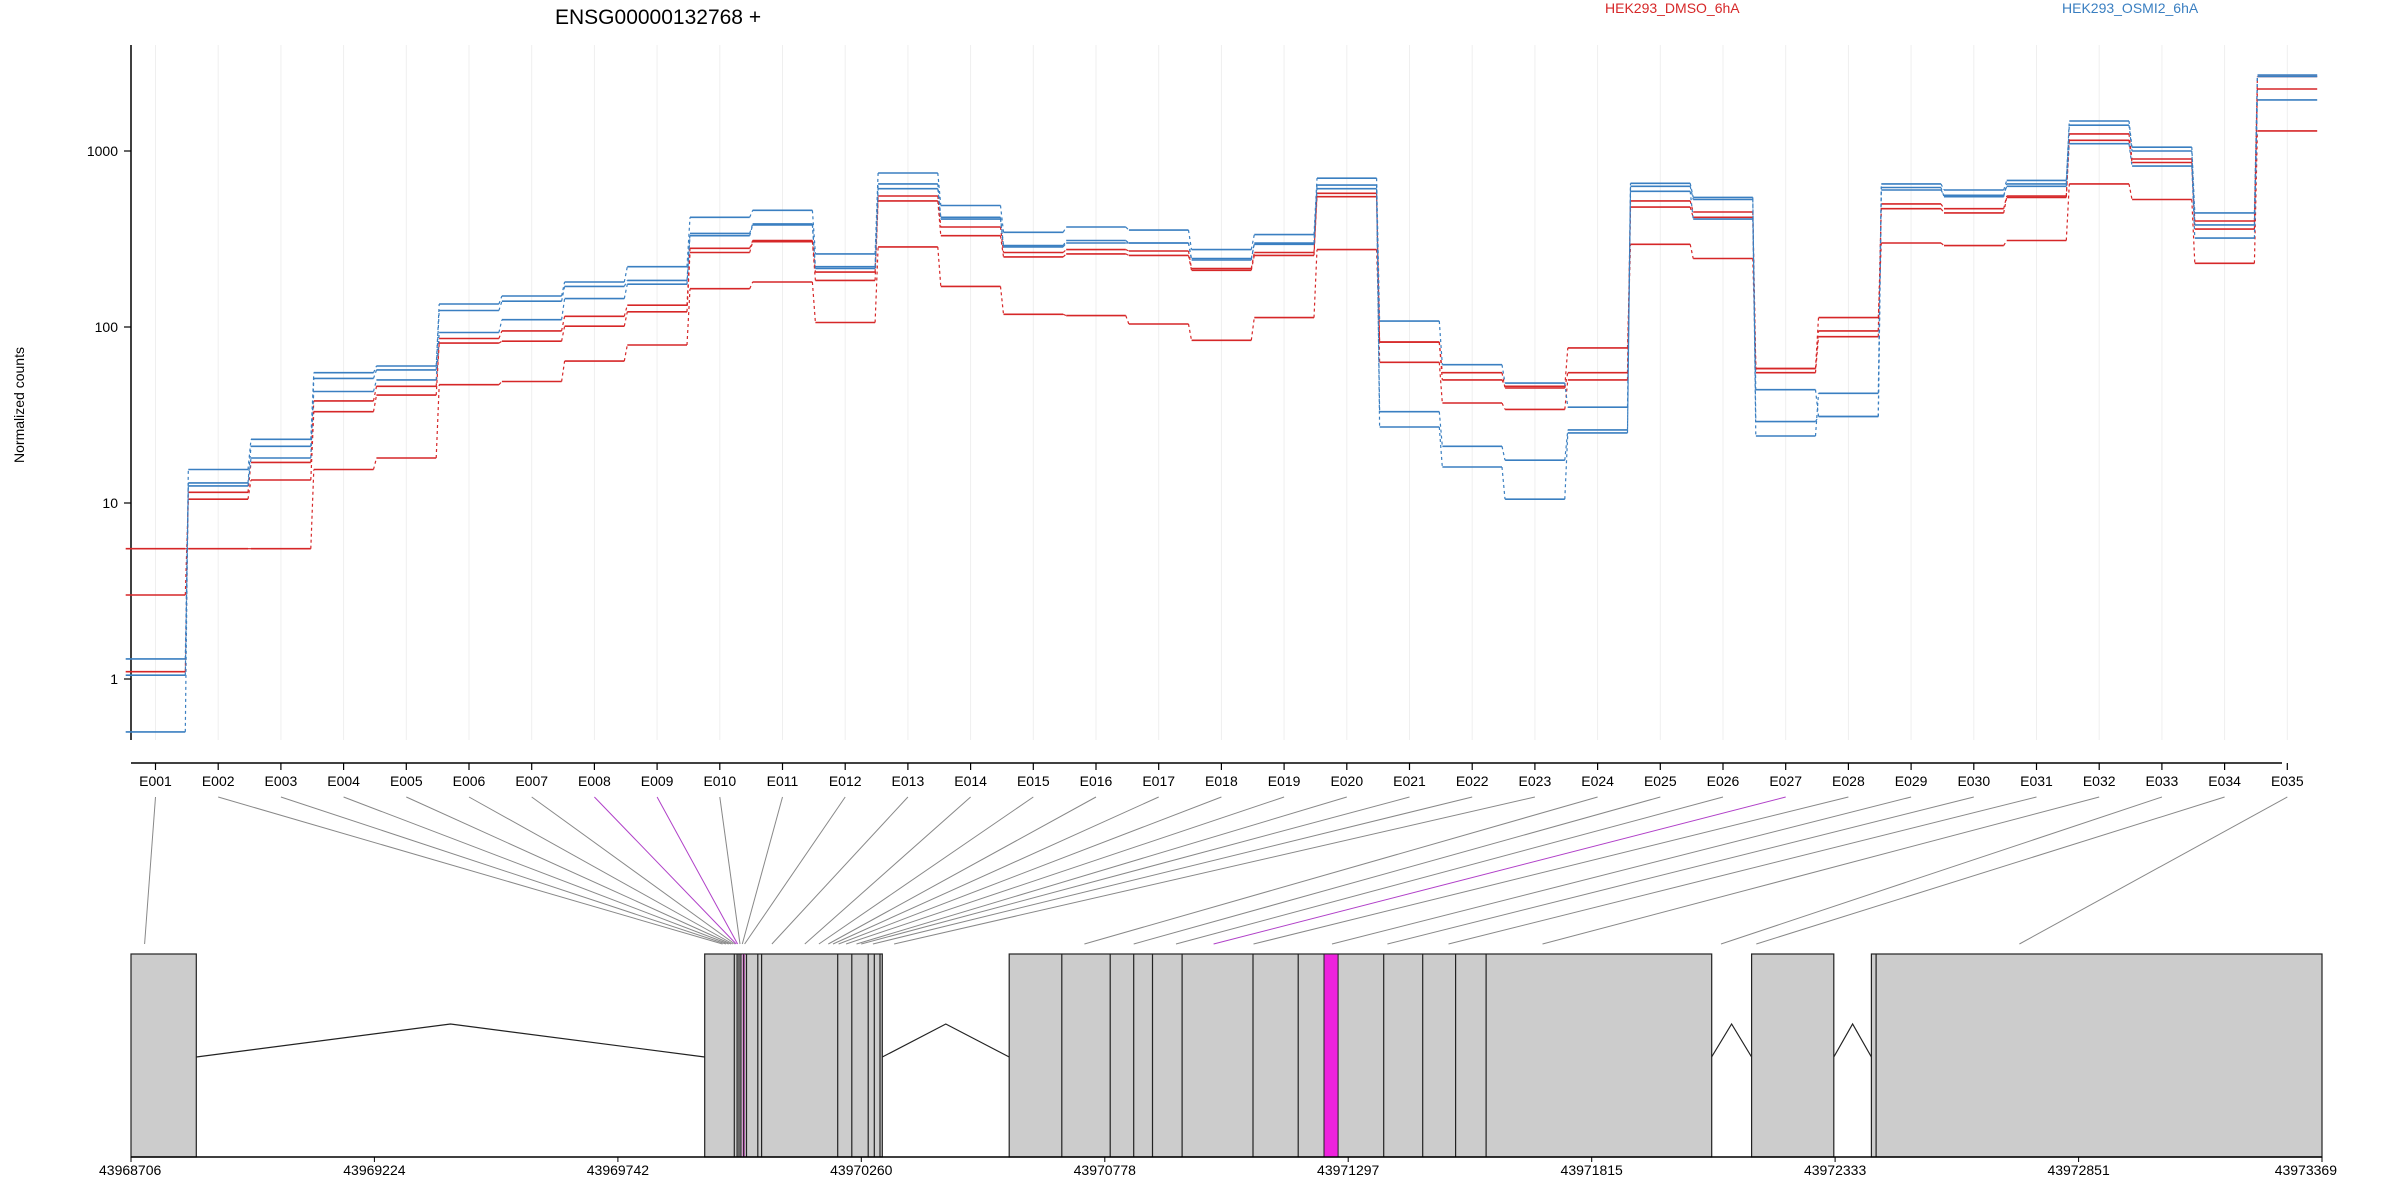  Describe the element at coordinates (657, 781) in the screenshot. I see `exon-tick-label: E009` at that location.